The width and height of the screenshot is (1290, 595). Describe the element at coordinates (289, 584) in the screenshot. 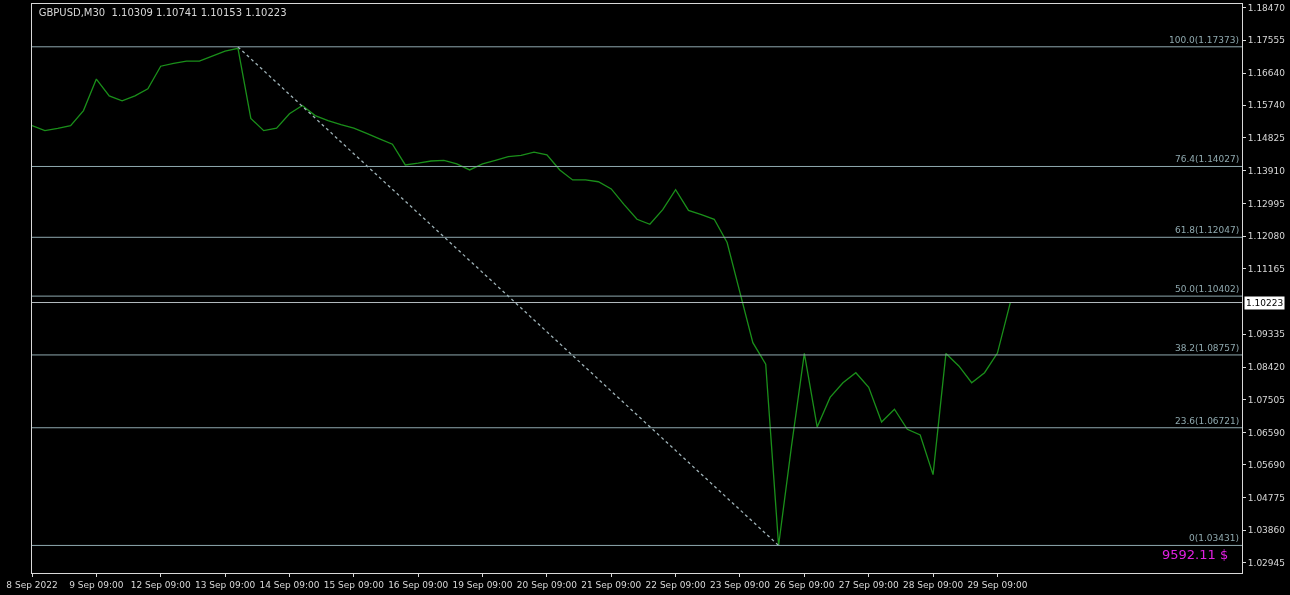

I see `x-tick-label: 14 Sep 09:00` at that location.